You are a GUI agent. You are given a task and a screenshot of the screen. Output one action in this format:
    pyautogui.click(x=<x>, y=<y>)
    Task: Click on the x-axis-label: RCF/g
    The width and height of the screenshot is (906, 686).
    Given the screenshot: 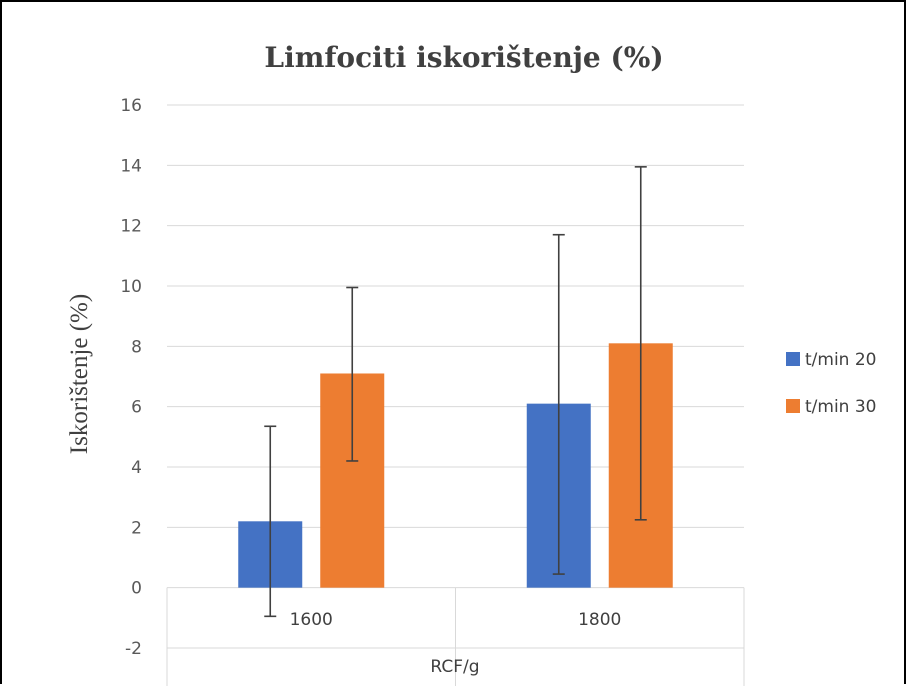 What is the action you would take?
    pyautogui.click(x=454, y=667)
    